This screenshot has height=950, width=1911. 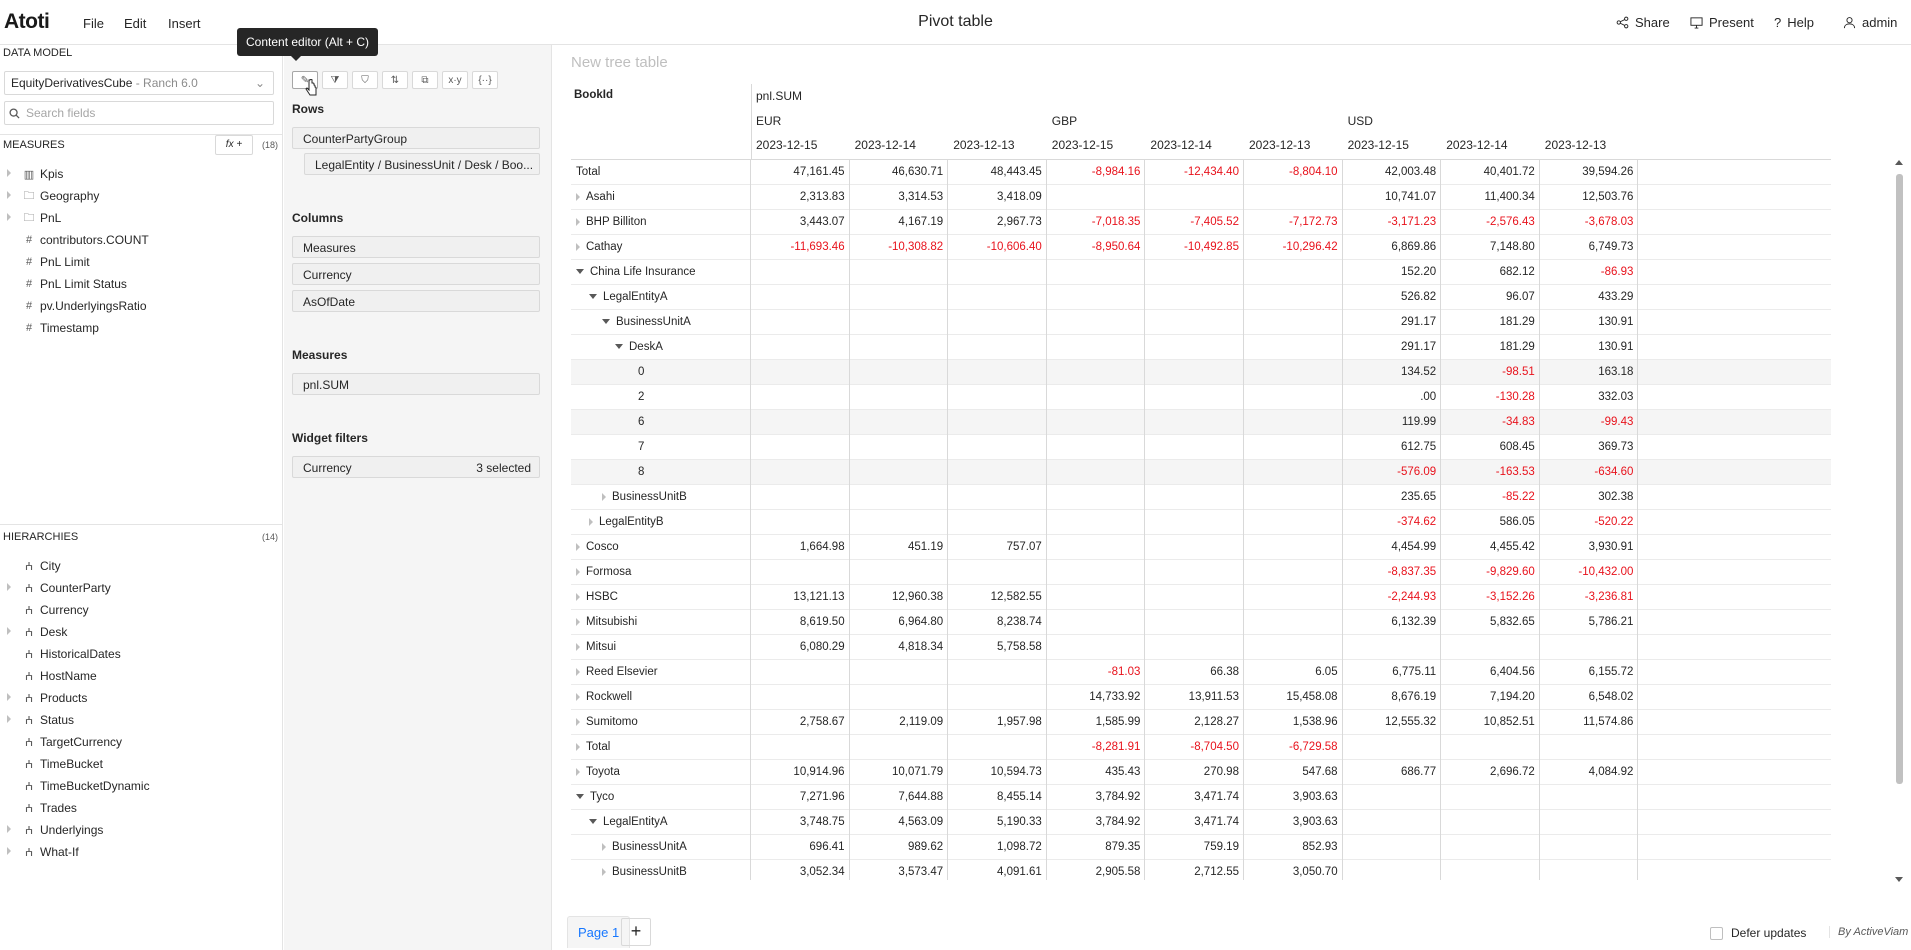 I want to click on measure-item: ▥ Kpis, so click(x=141, y=174).